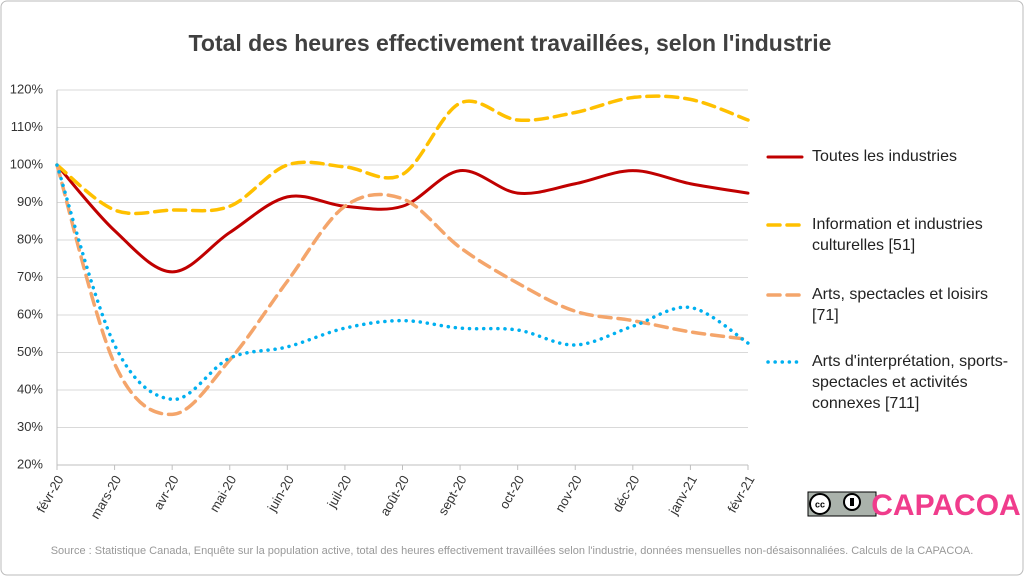 The height and width of the screenshot is (576, 1024). What do you see at coordinates (30, 276) in the screenshot?
I see `y-tick-label: 70%` at bounding box center [30, 276].